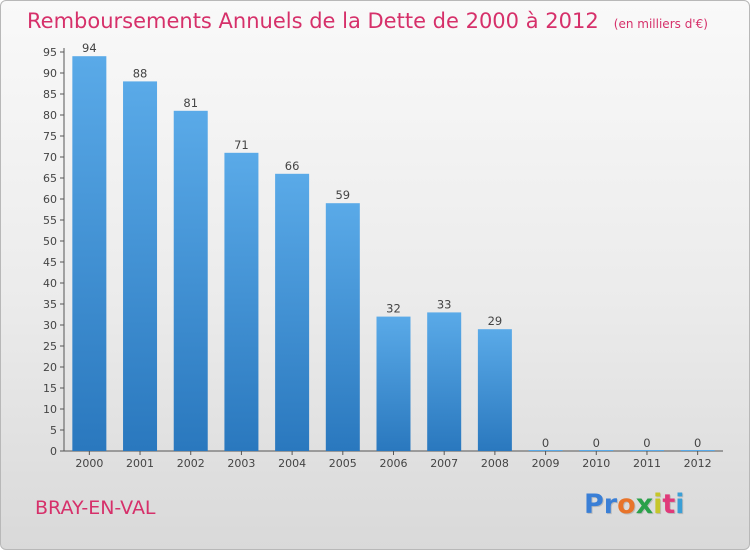 The height and width of the screenshot is (550, 750). Describe the element at coordinates (50, 283) in the screenshot. I see `y-tick-label: 40` at that location.